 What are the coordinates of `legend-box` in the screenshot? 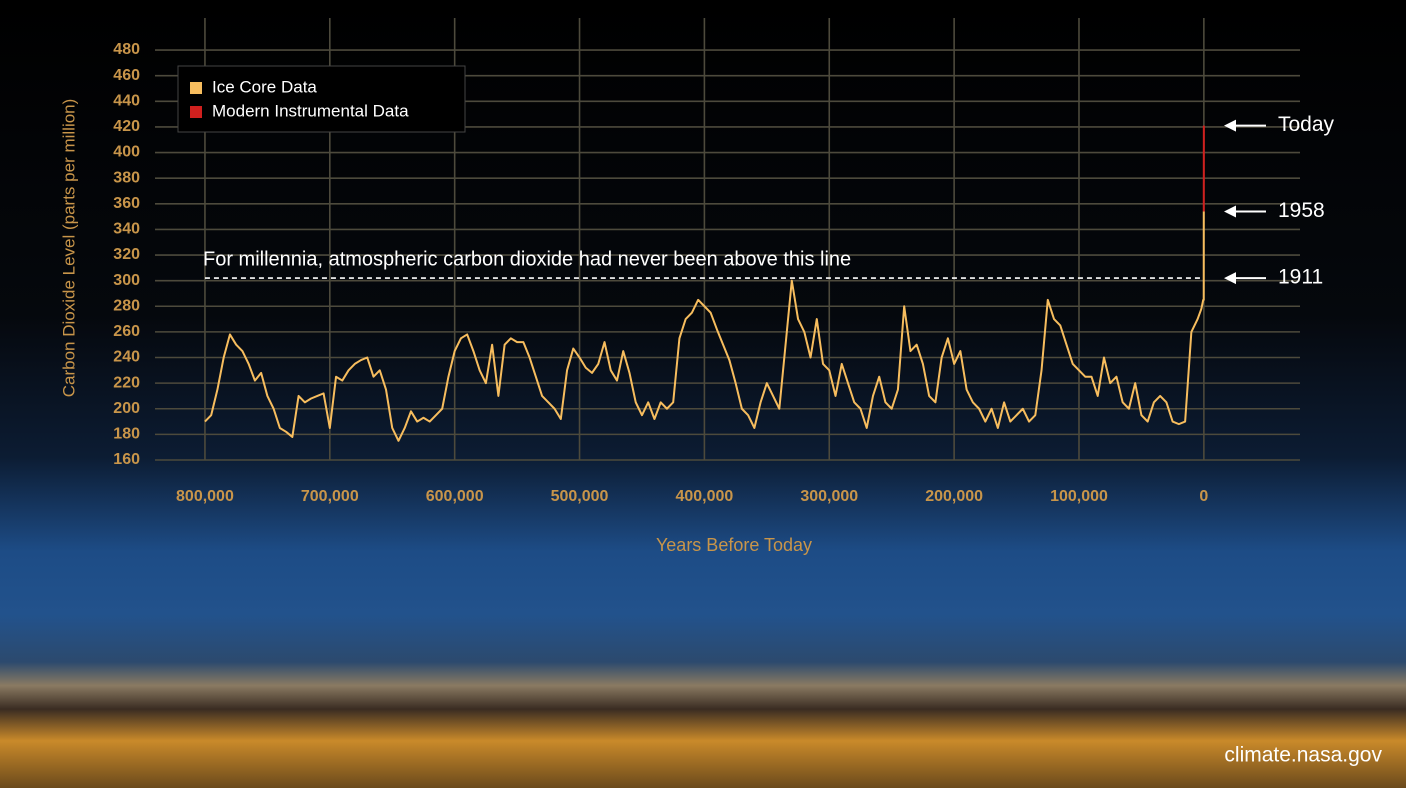 It's located at (321, 99).